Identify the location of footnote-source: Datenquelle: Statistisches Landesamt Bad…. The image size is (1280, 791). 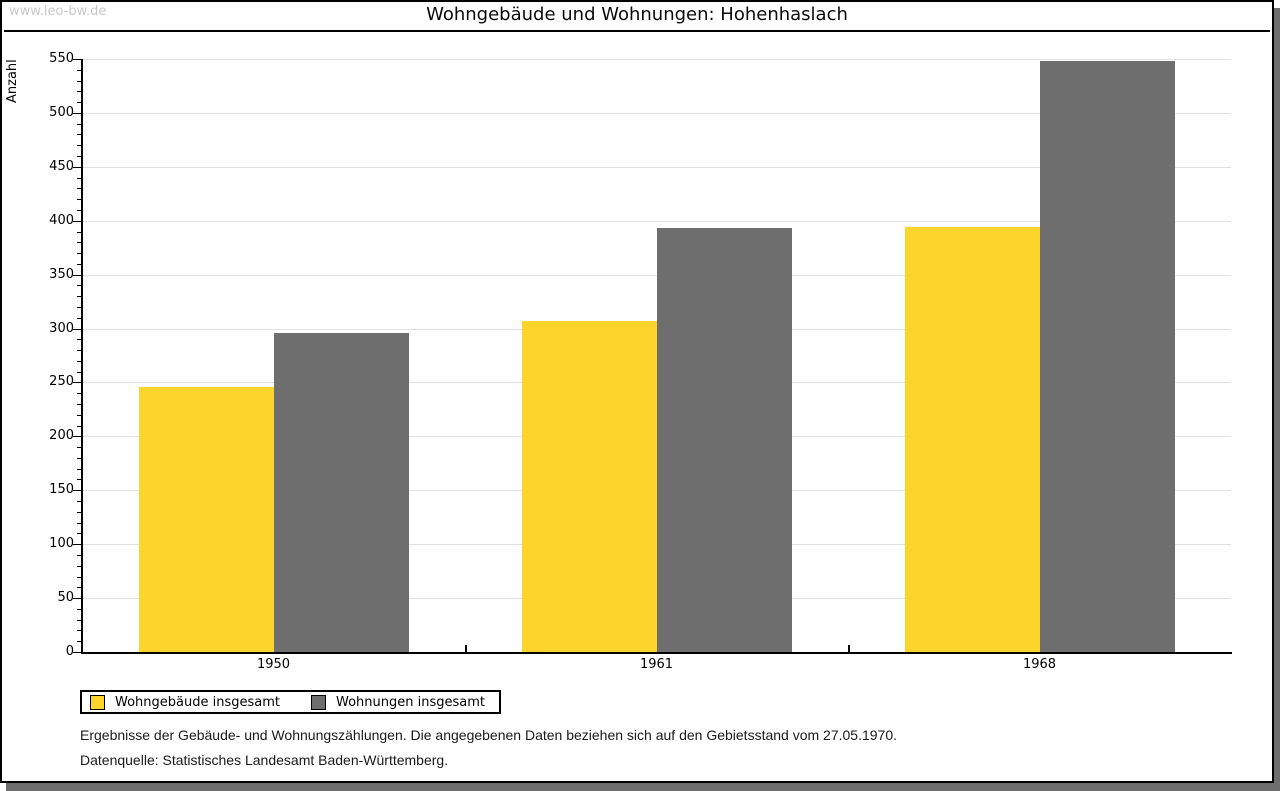
(264, 760).